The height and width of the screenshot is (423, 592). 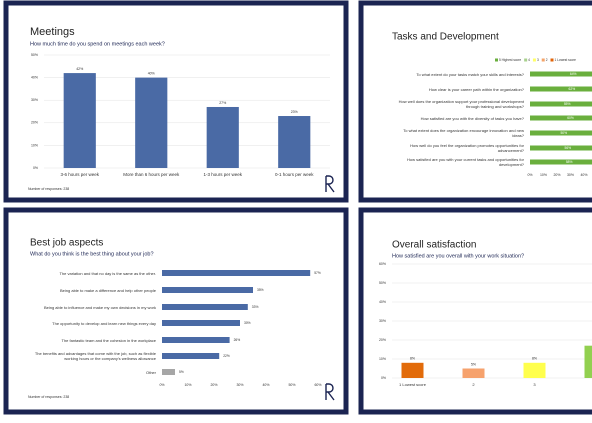 I want to click on value-label: 57%, so click(x=317, y=273).